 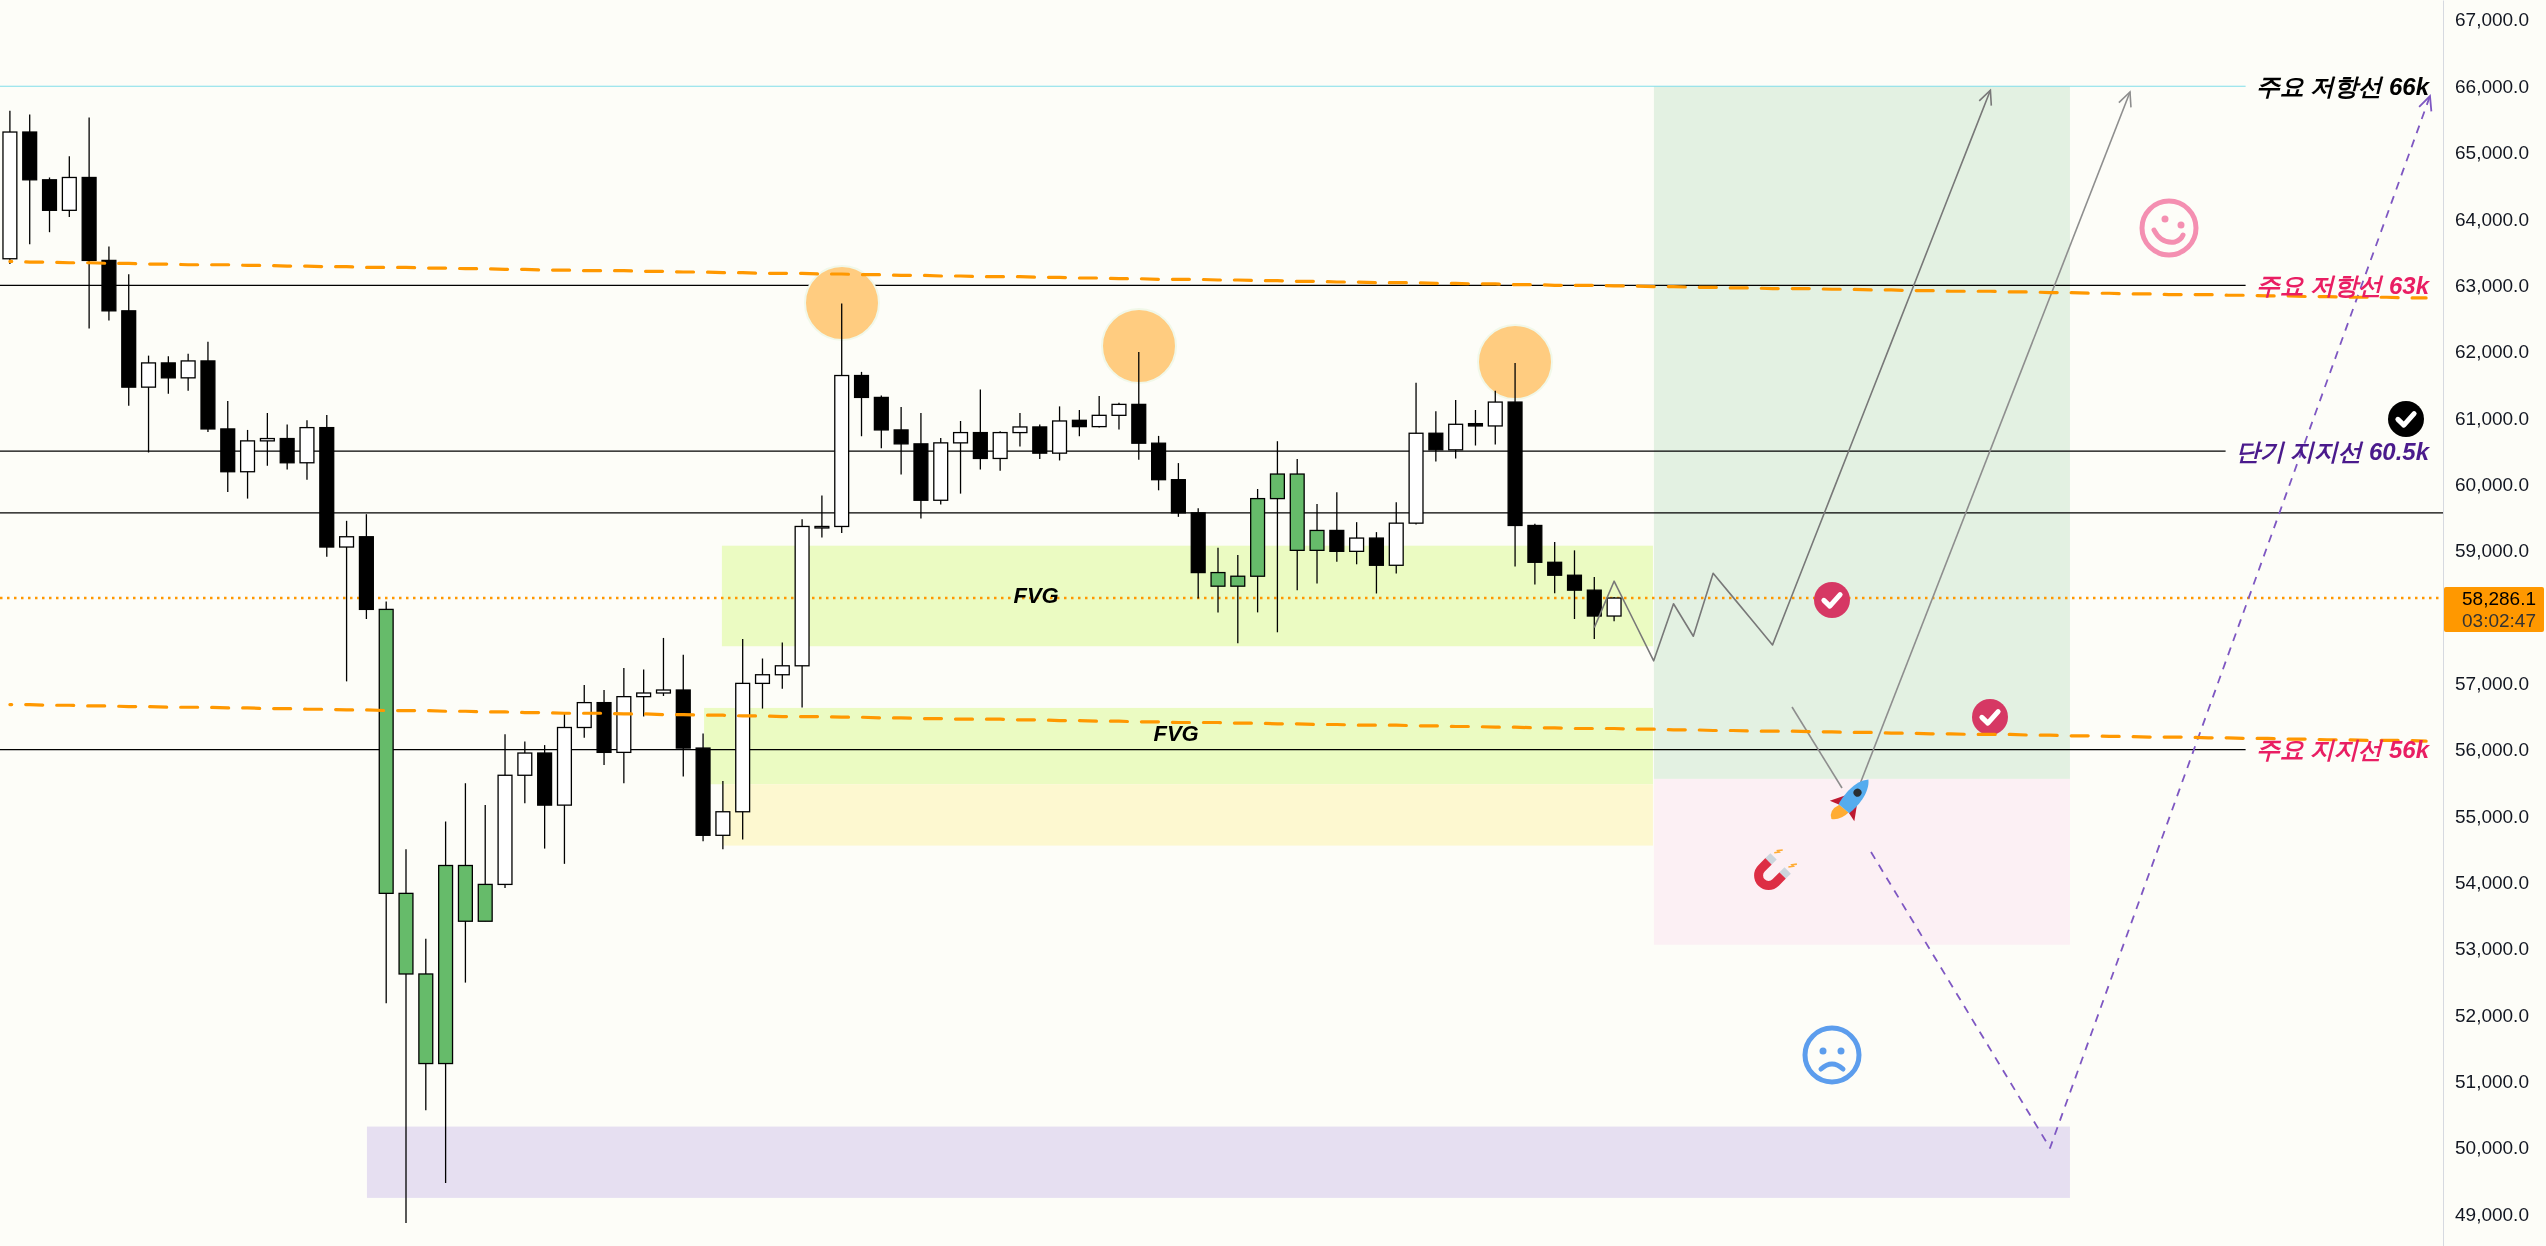 What do you see at coordinates (2492, 949) in the screenshot?
I see `y-tick-label: 53,000.0` at bounding box center [2492, 949].